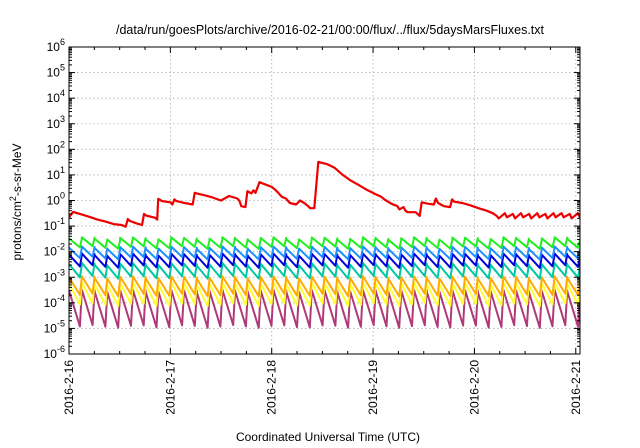 Image resolution: width=640 pixels, height=448 pixels. Describe the element at coordinates (576, 387) in the screenshot. I see `x-tick-label: 2016-2-21` at that location.